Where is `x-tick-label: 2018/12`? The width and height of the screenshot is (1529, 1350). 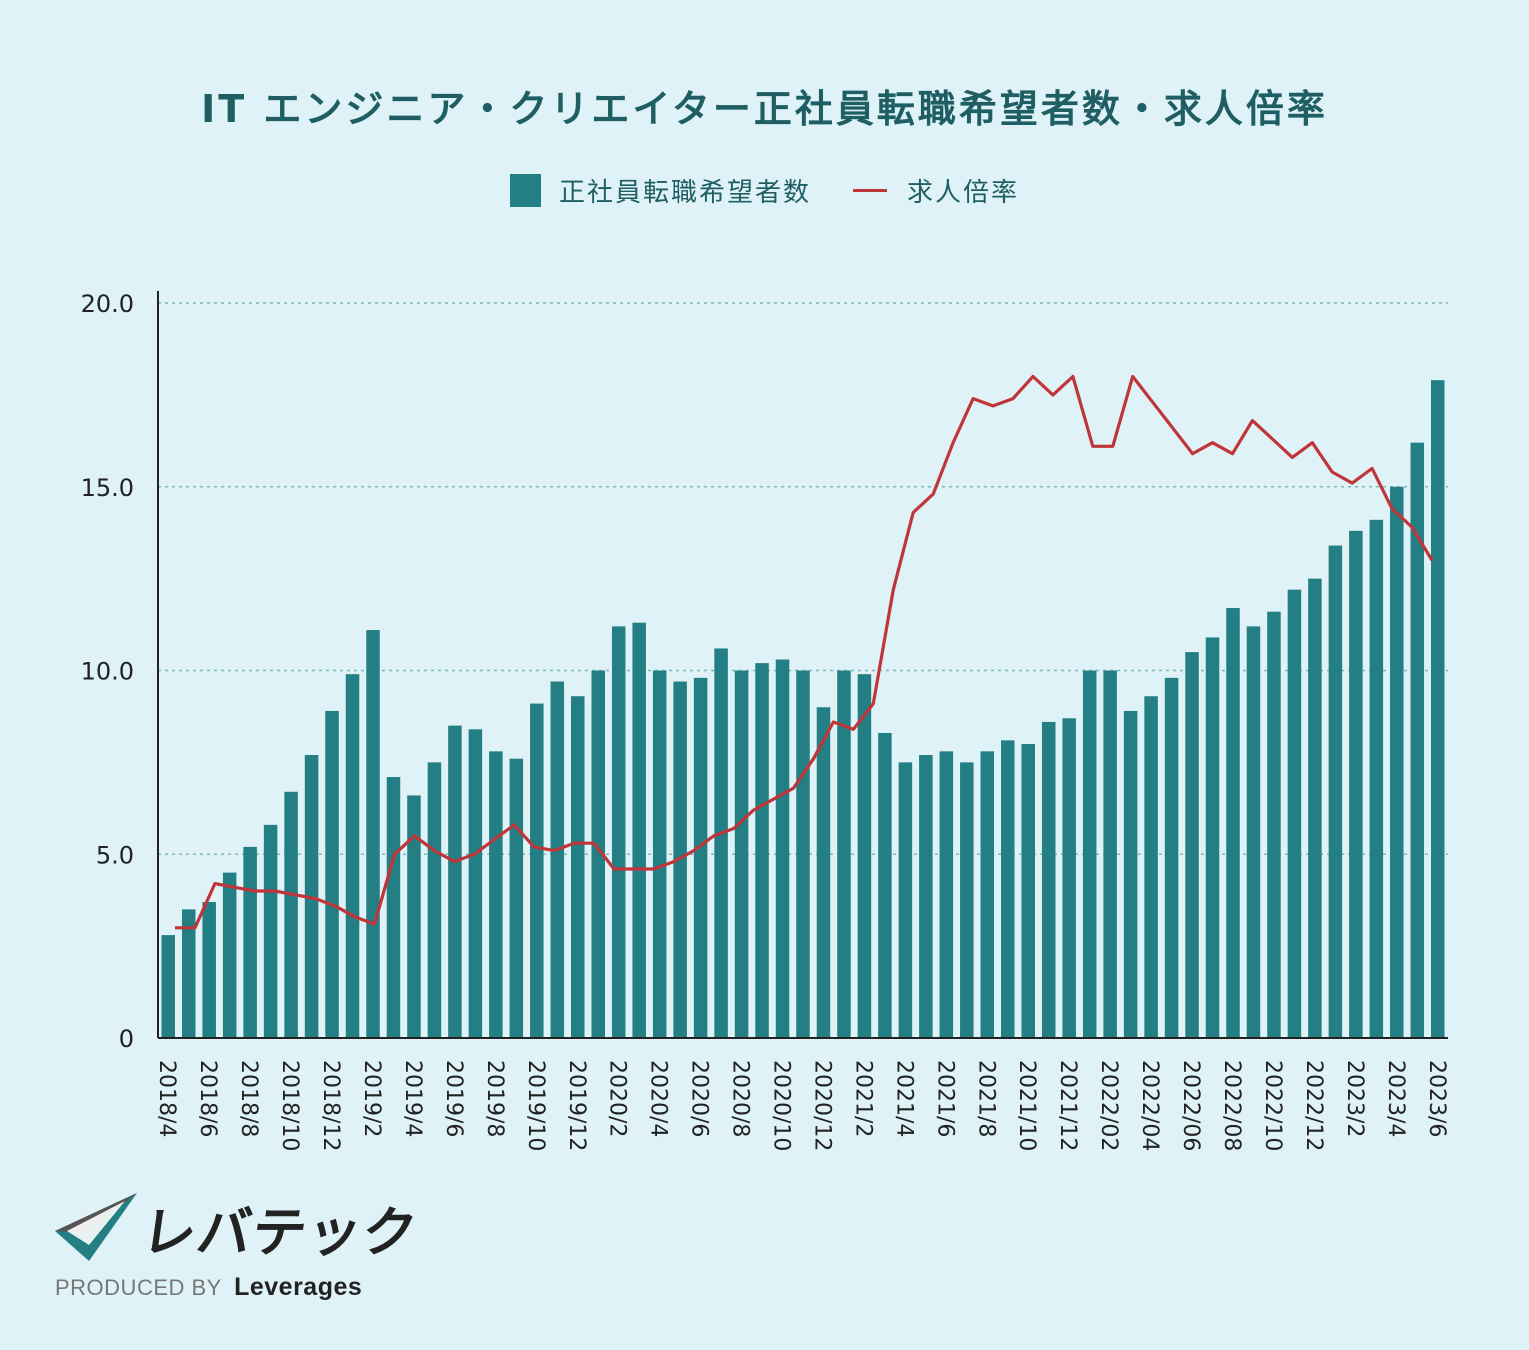 x-tick-label: 2018/12 is located at coordinates (330, 1105).